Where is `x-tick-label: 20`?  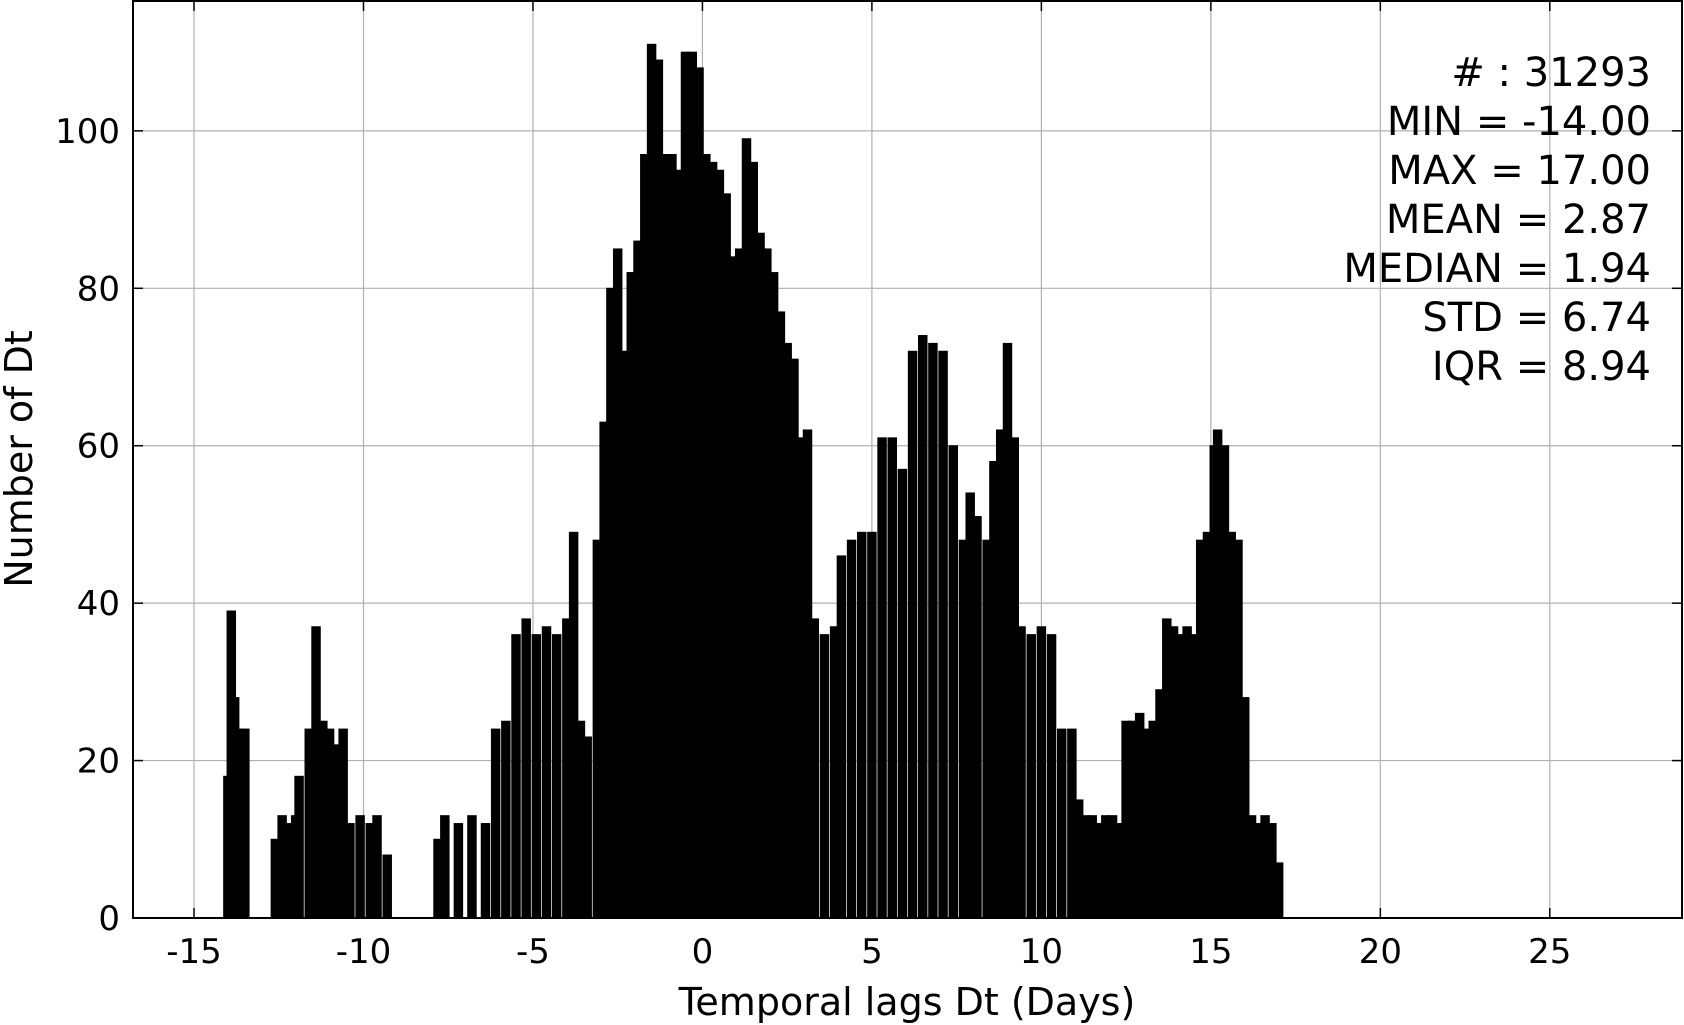 x-tick-label: 20 is located at coordinates (1380, 952).